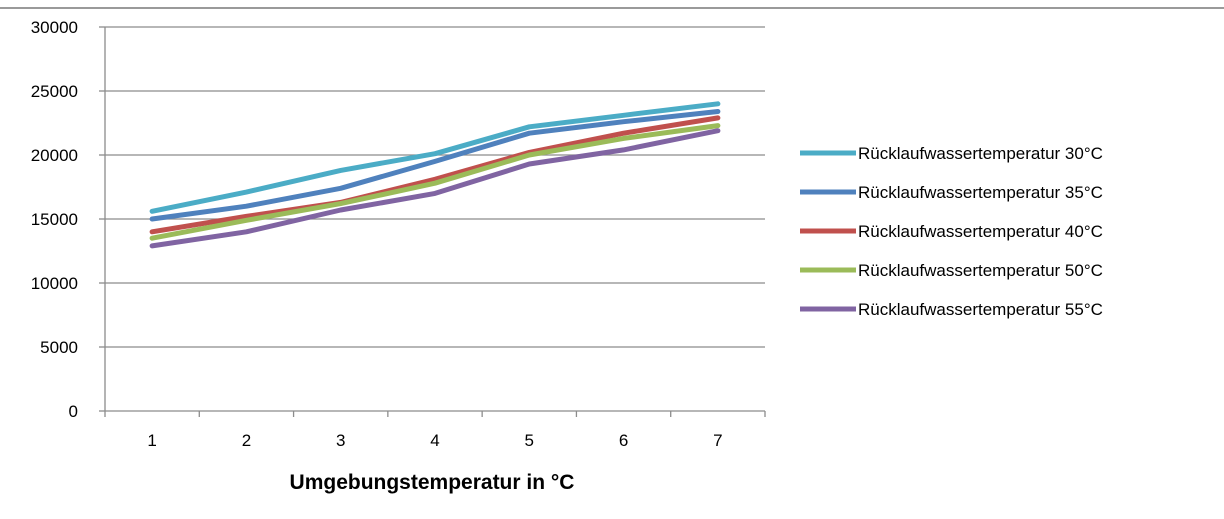 The image size is (1224, 519). Describe the element at coordinates (980, 309) in the screenshot. I see `legend-label: Rücklaufwassertemperatur 55°C` at that location.